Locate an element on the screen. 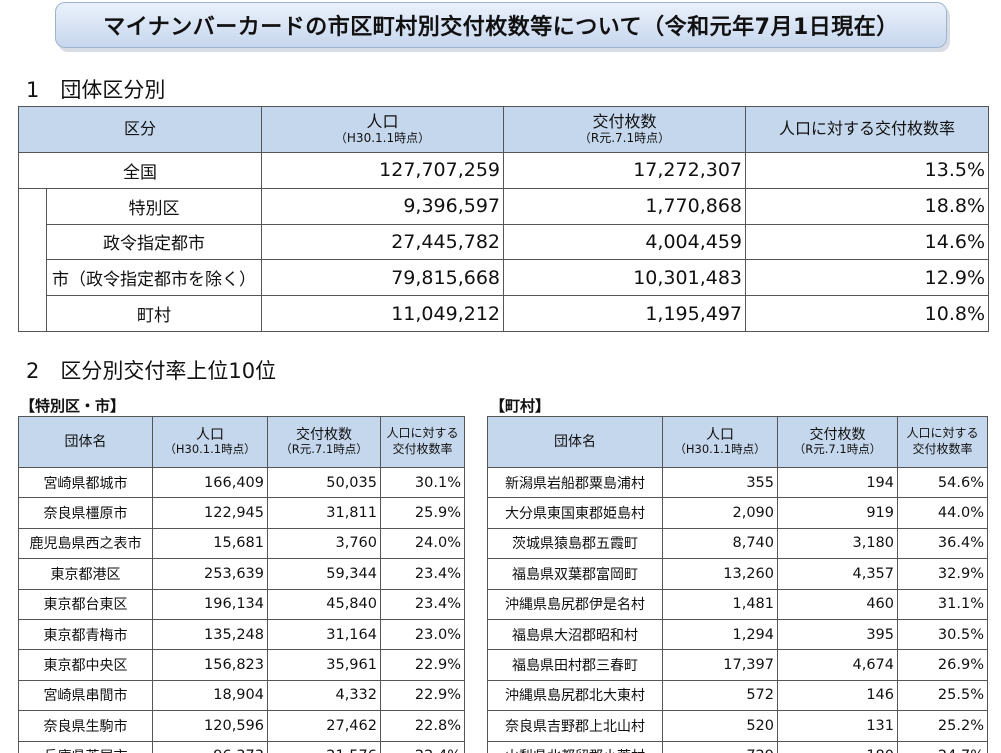  table-row: 沖縄県島尻郡伊是名村 1,481 460 31.1% is located at coordinates (737, 604).